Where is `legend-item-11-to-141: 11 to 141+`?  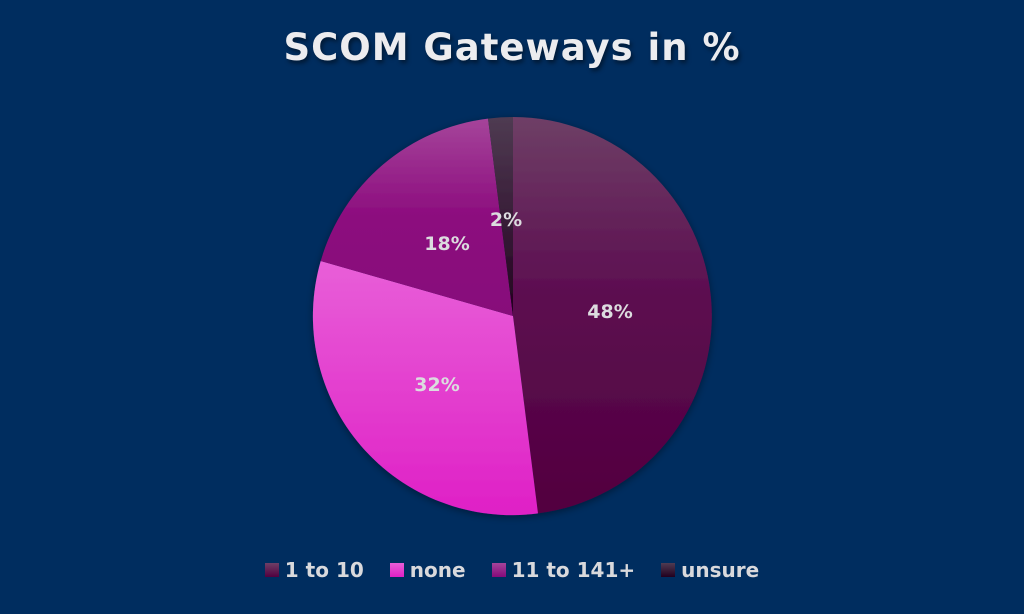 legend-item-11-to-141: 11 to 141+ is located at coordinates (563, 570).